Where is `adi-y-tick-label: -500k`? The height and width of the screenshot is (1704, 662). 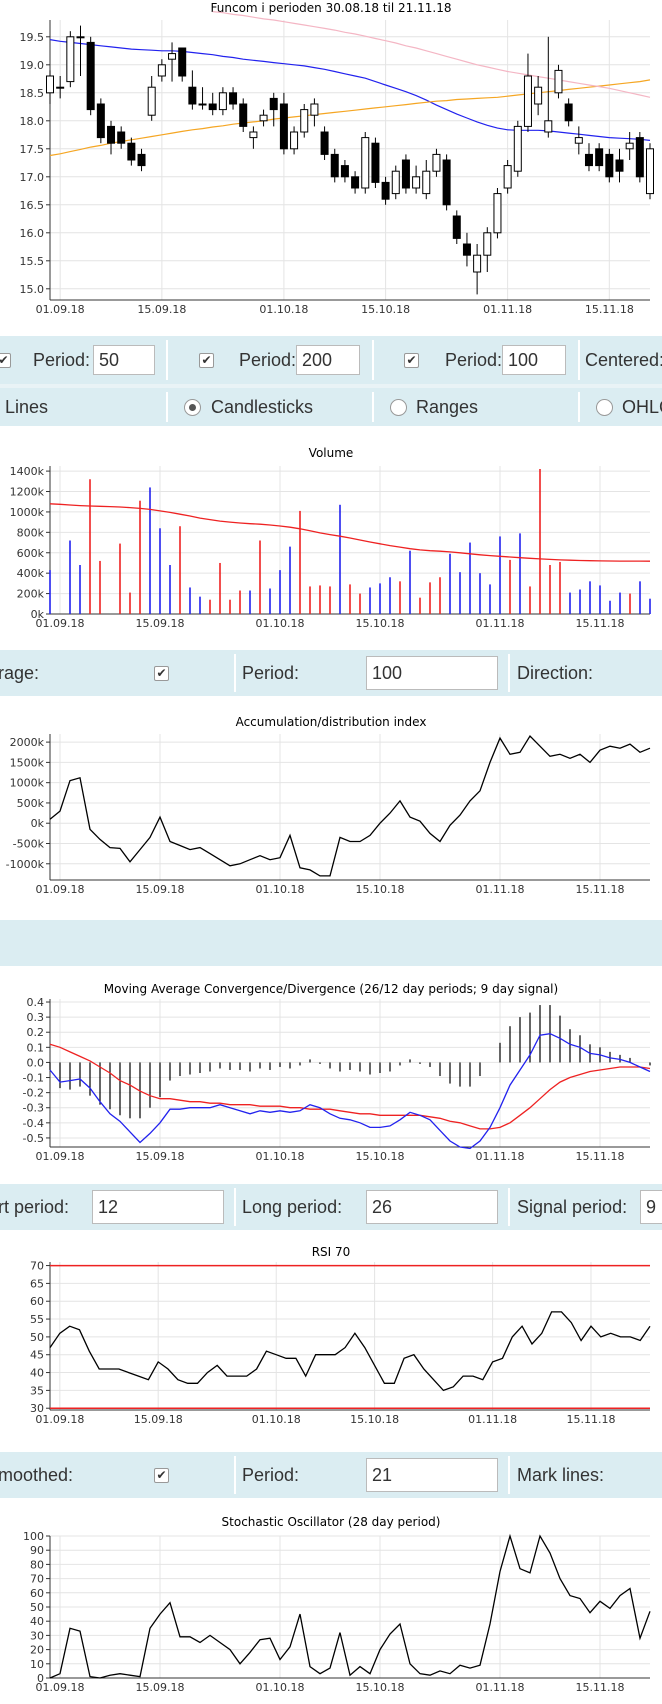
adi-y-tick-label: -500k is located at coordinates (29, 844).